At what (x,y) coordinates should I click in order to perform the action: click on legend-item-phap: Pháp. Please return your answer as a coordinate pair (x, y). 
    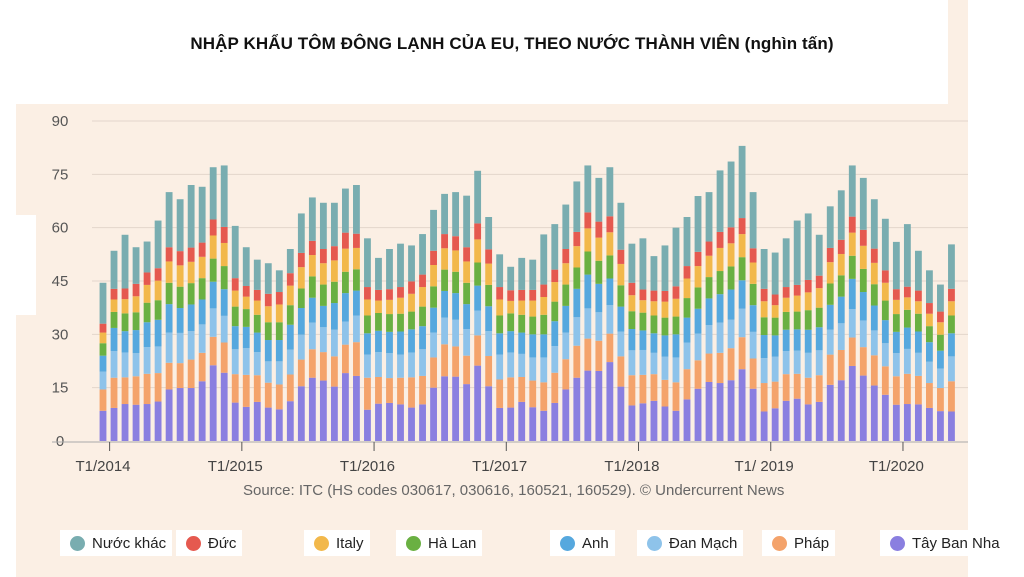
    Looking at the image, I should click on (799, 543).